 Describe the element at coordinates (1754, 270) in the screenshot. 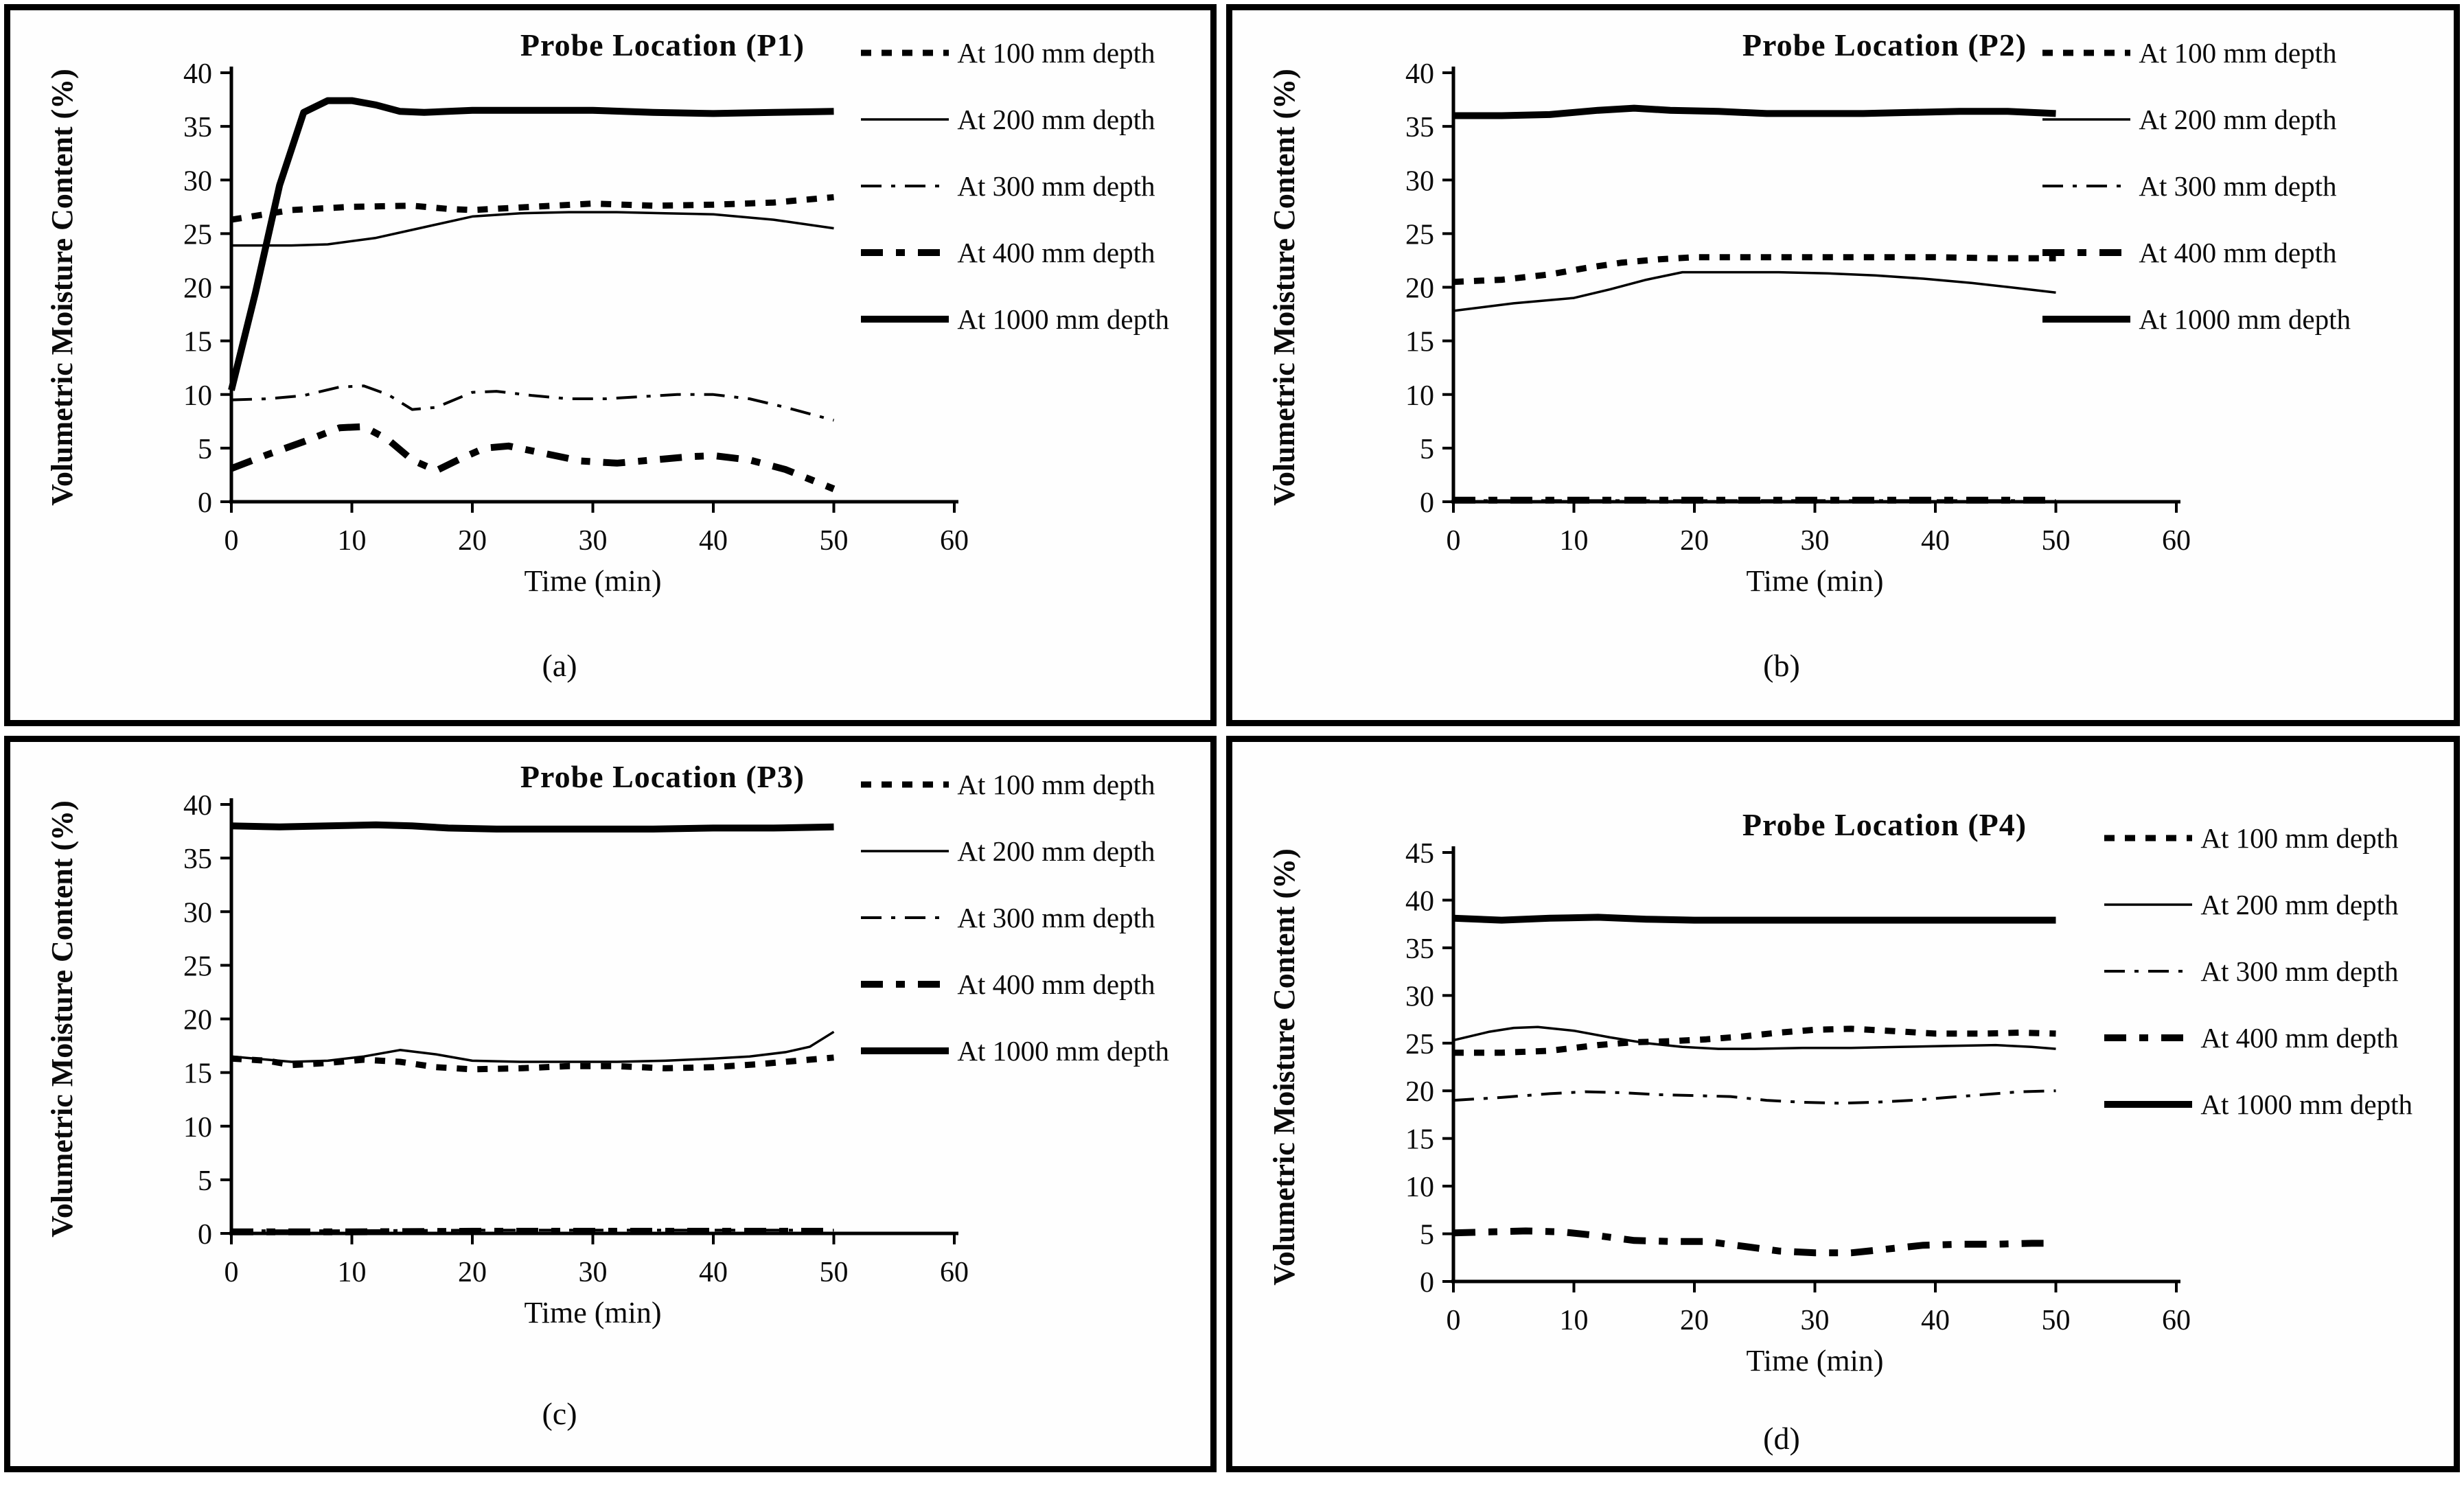

I see `series-line-at-100-mm-depth` at that location.